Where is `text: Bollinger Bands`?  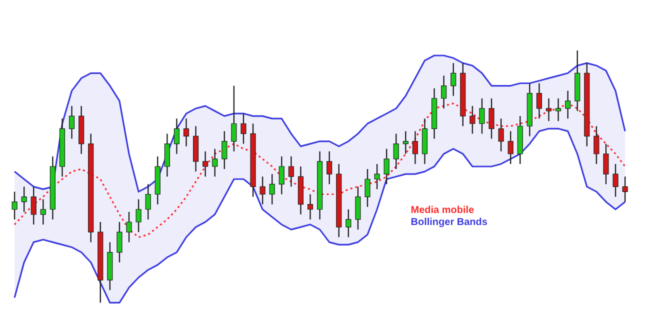 text: Bollinger Bands is located at coordinates (449, 222).